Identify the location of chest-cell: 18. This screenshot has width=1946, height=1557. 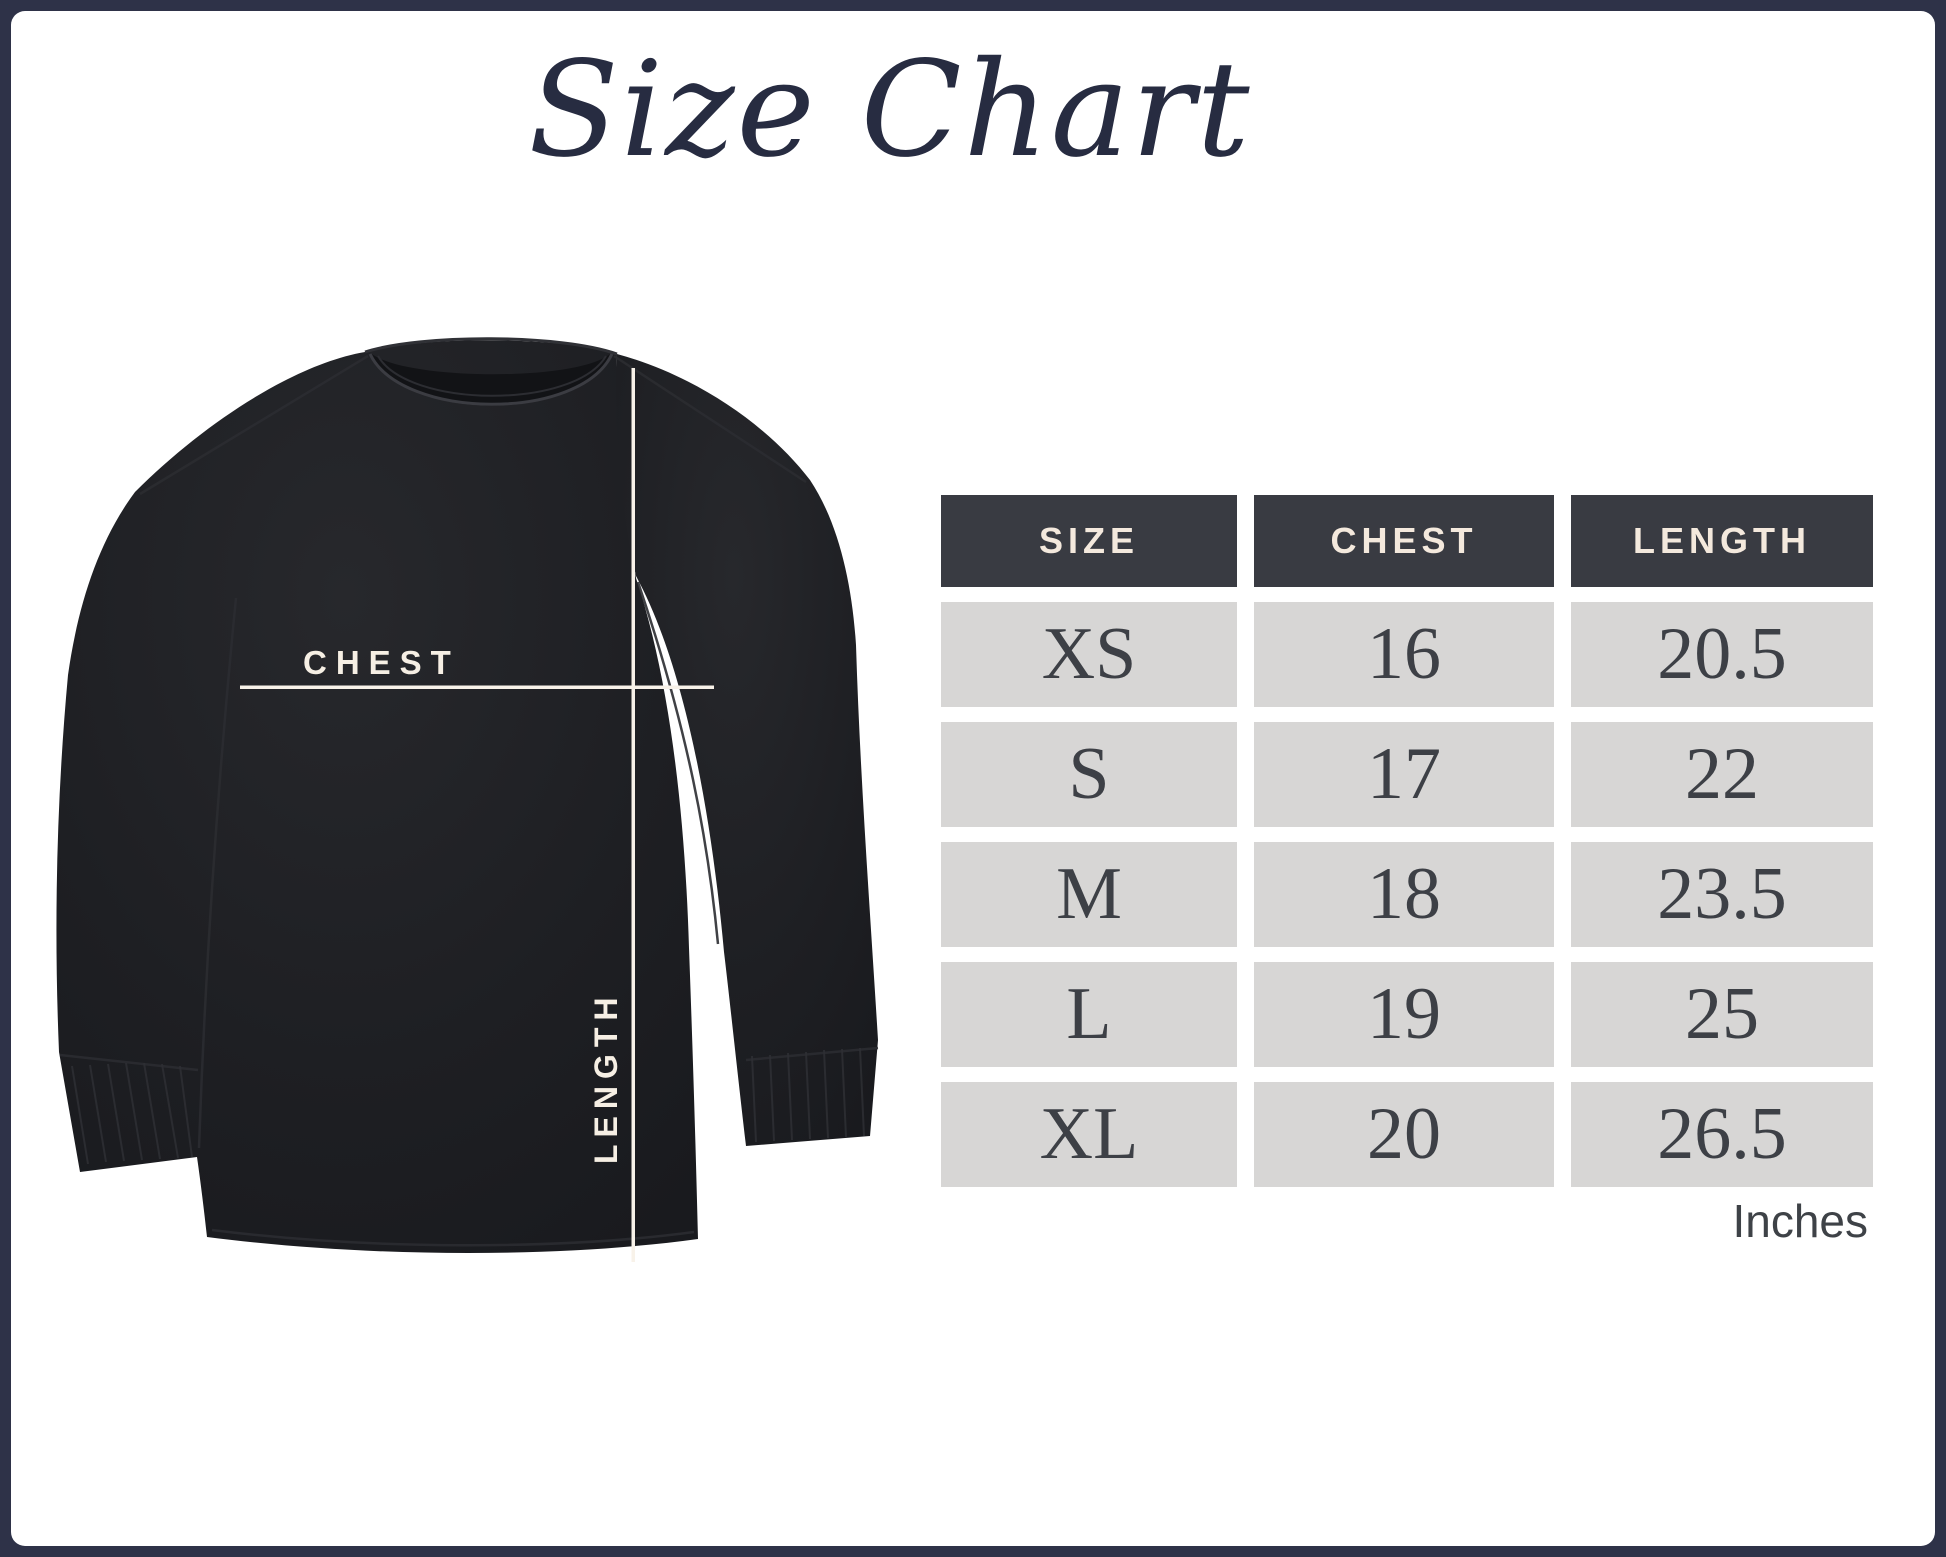
(1404, 894).